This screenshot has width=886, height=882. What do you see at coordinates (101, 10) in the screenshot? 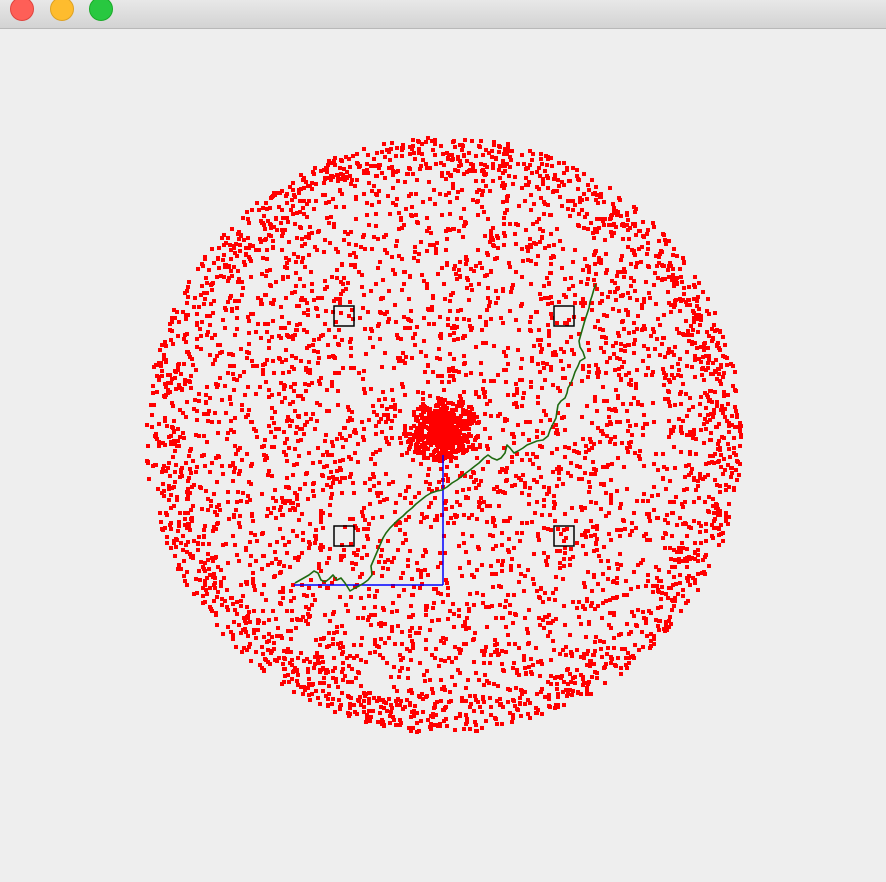
I see `zoom-icon` at bounding box center [101, 10].